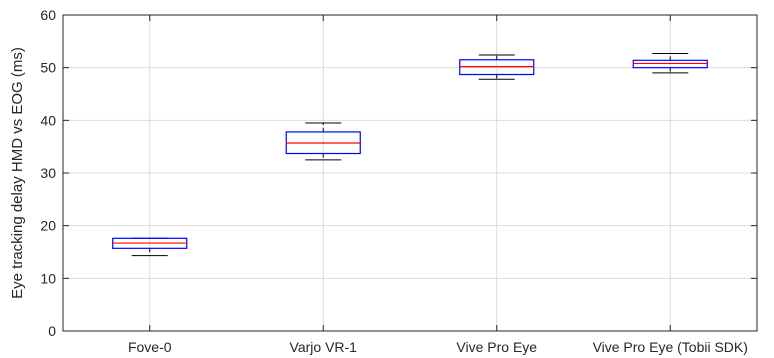 Image resolution: width=774 pixels, height=358 pixels. I want to click on y-tick-label: 60, so click(48, 15).